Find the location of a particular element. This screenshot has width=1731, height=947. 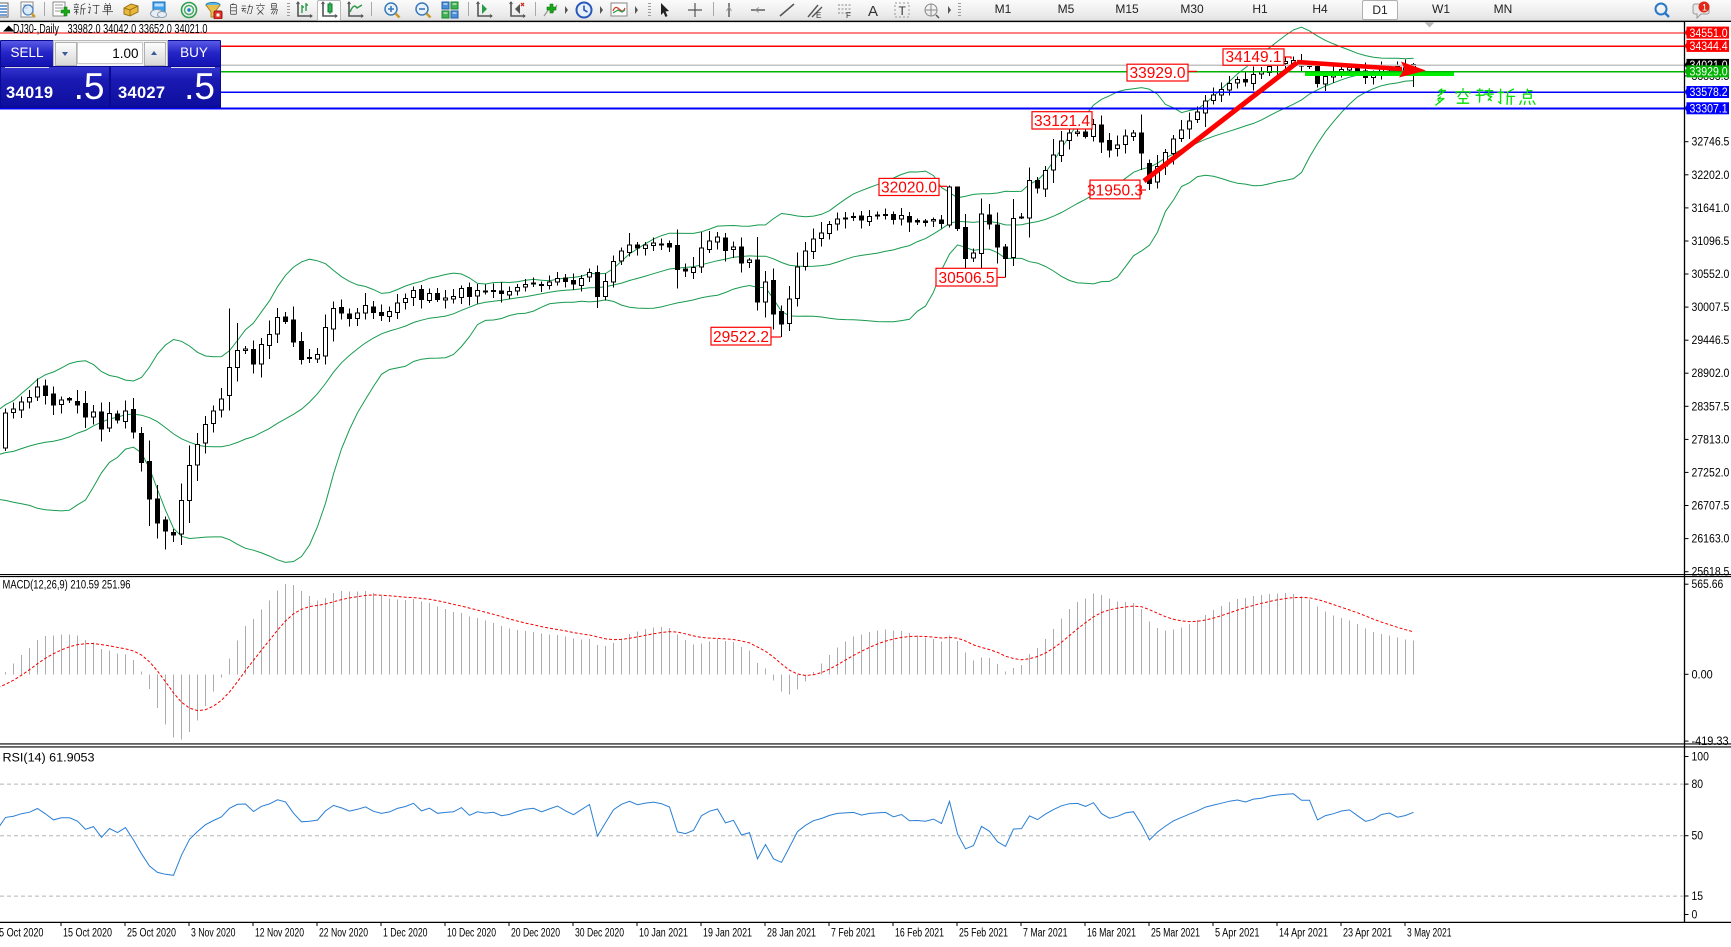

svg-text: 29522.2 is located at coordinates (741, 337).